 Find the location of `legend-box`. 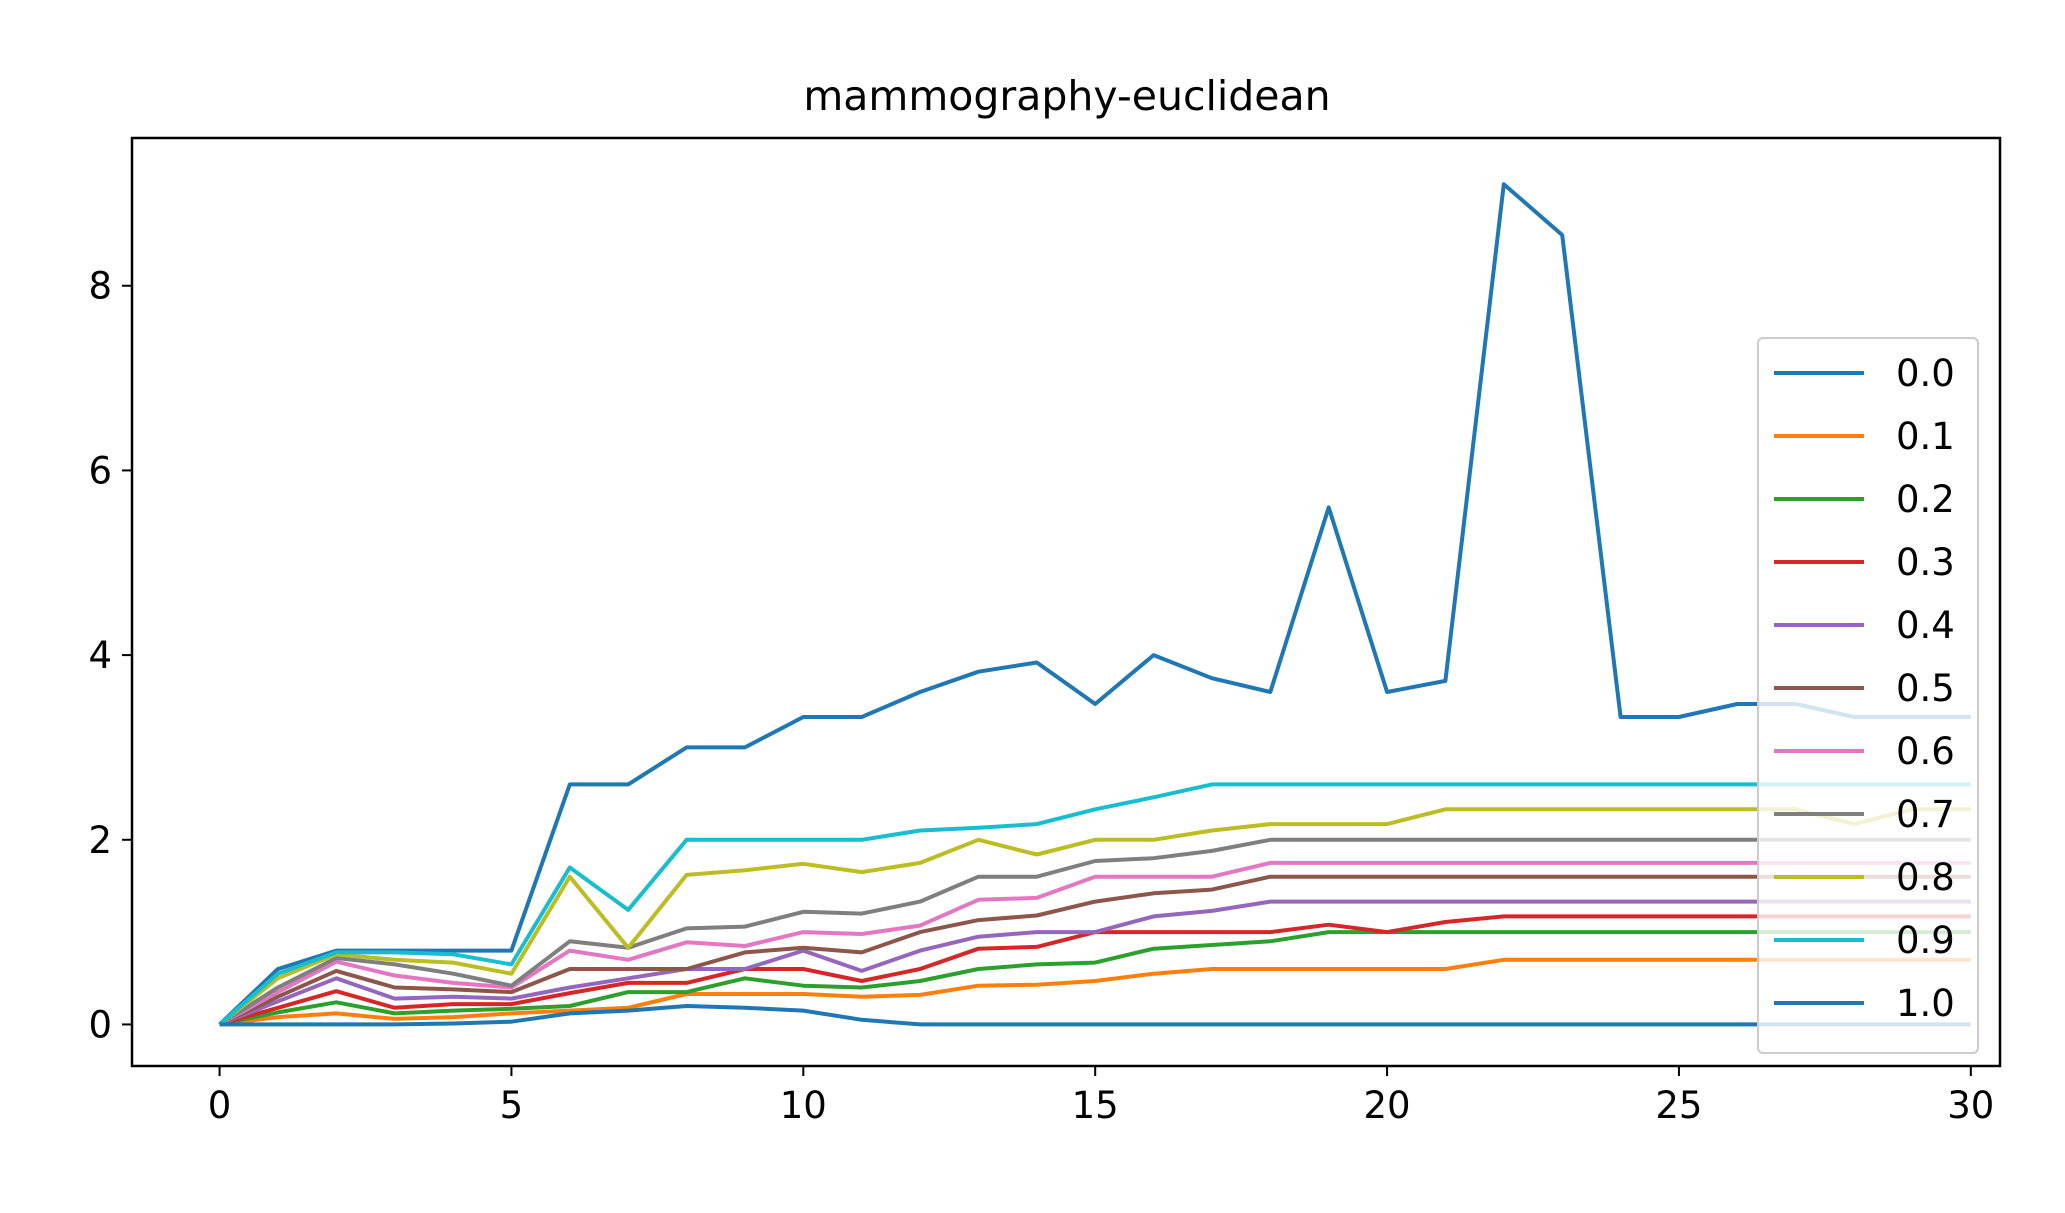

legend-box is located at coordinates (1868, 695).